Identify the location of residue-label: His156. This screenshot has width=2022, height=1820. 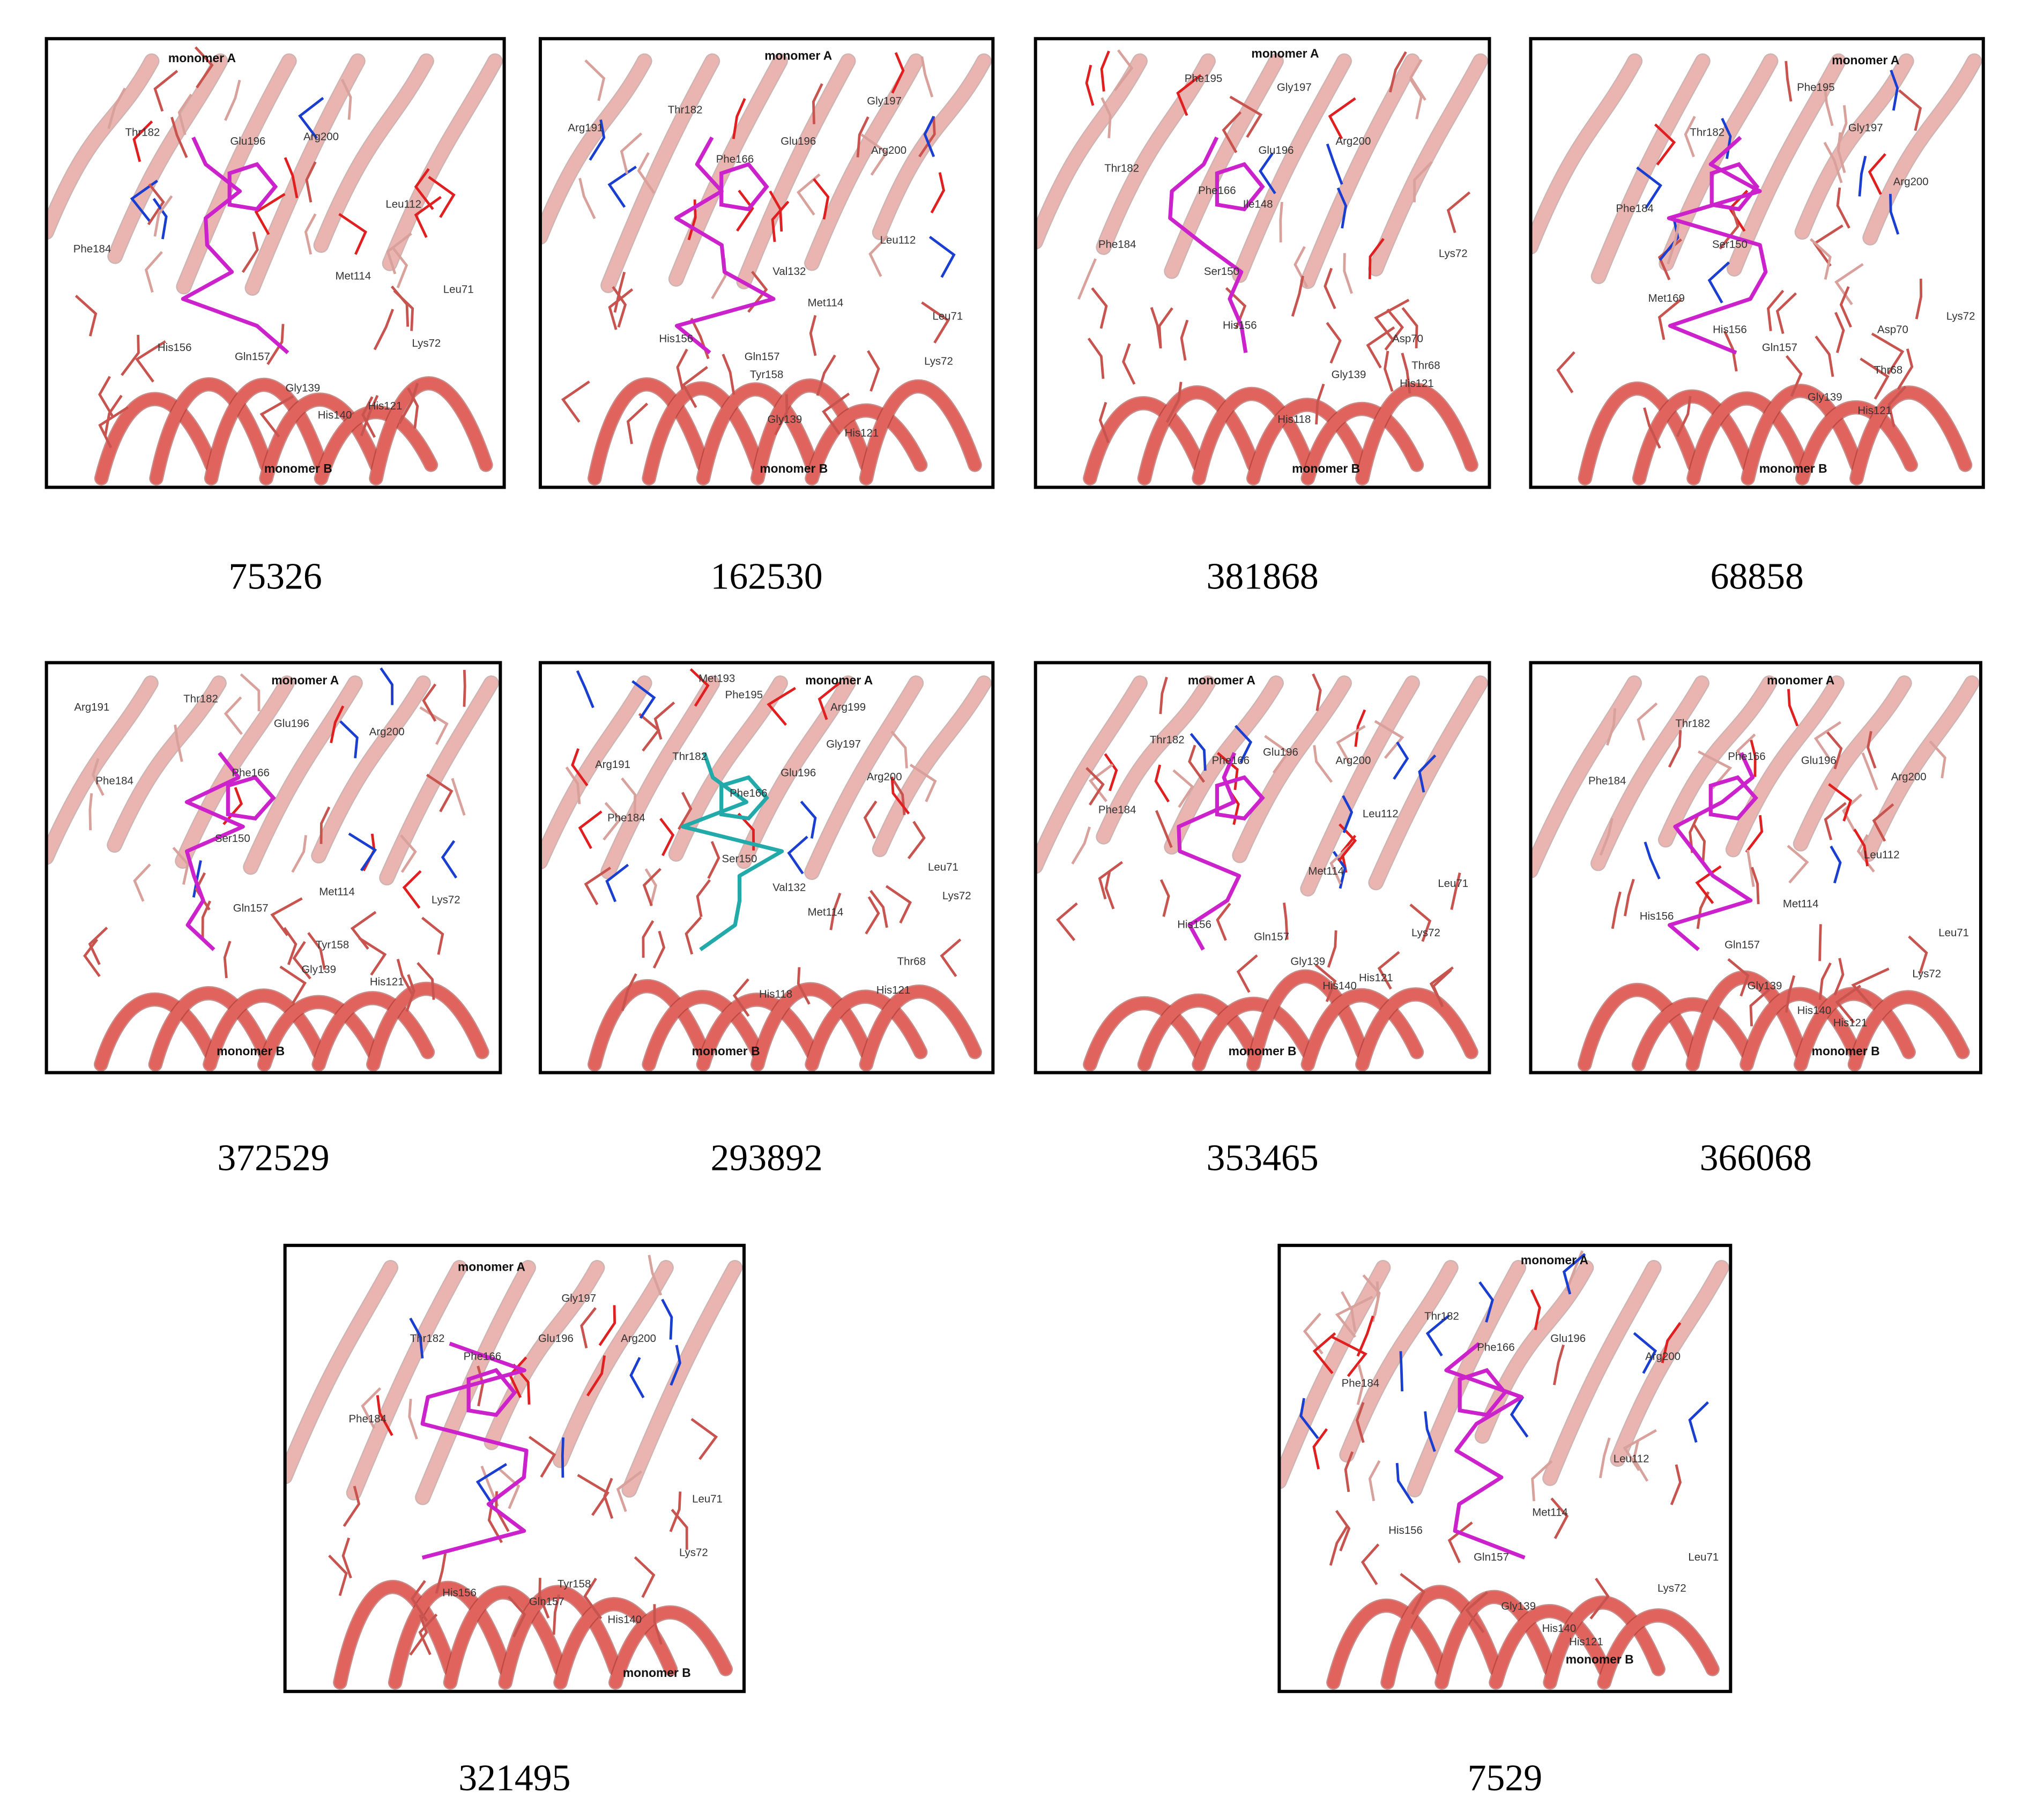
(1240, 325).